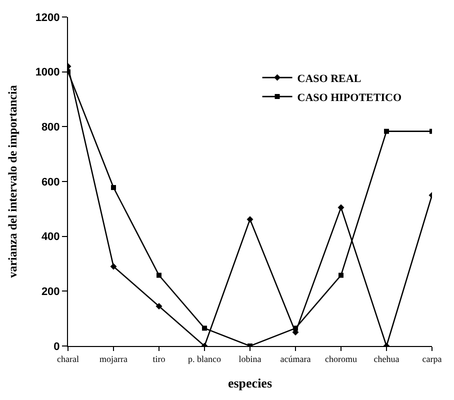  Describe the element at coordinates (250, 359) in the screenshot. I see `x-tick-label: lobina` at that location.